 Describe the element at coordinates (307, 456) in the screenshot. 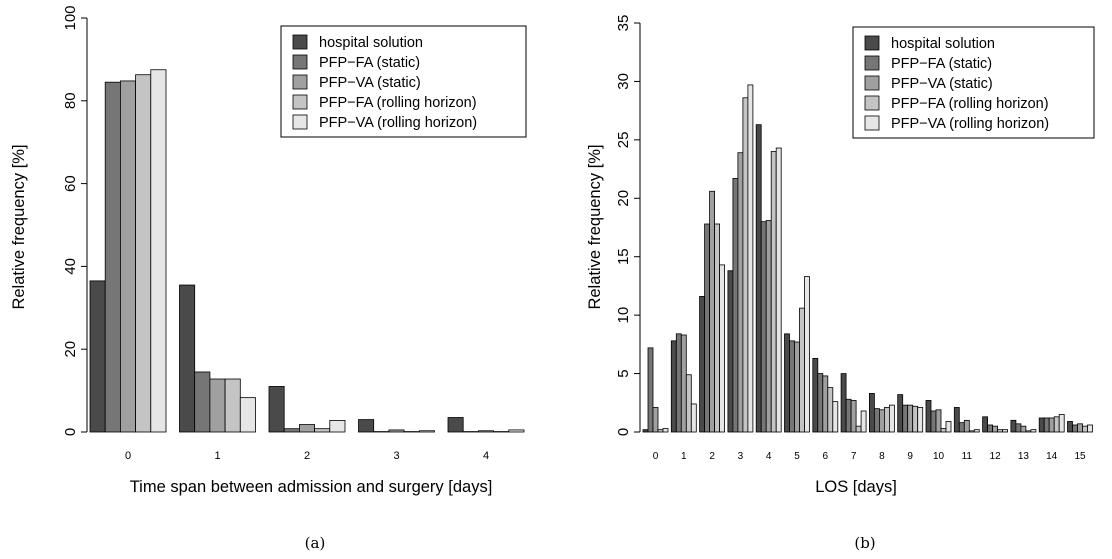

I see `x-tick-label: 2` at that location.